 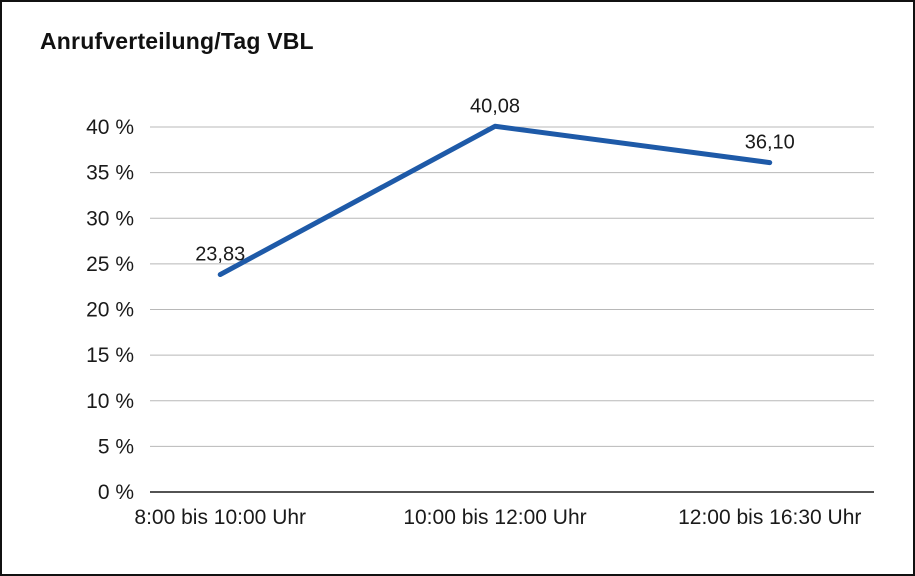 What do you see at coordinates (110, 173) in the screenshot?
I see `y-tick-label: 35 %` at bounding box center [110, 173].